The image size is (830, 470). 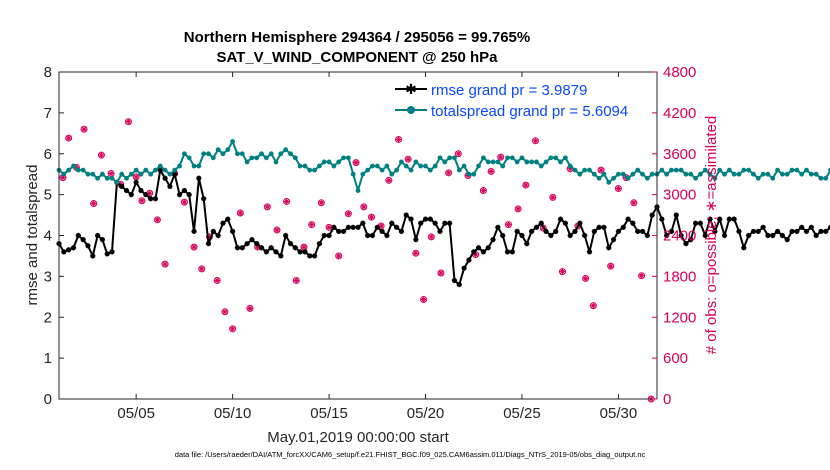 I want to click on y-tick-label: 6, so click(x=48, y=154).